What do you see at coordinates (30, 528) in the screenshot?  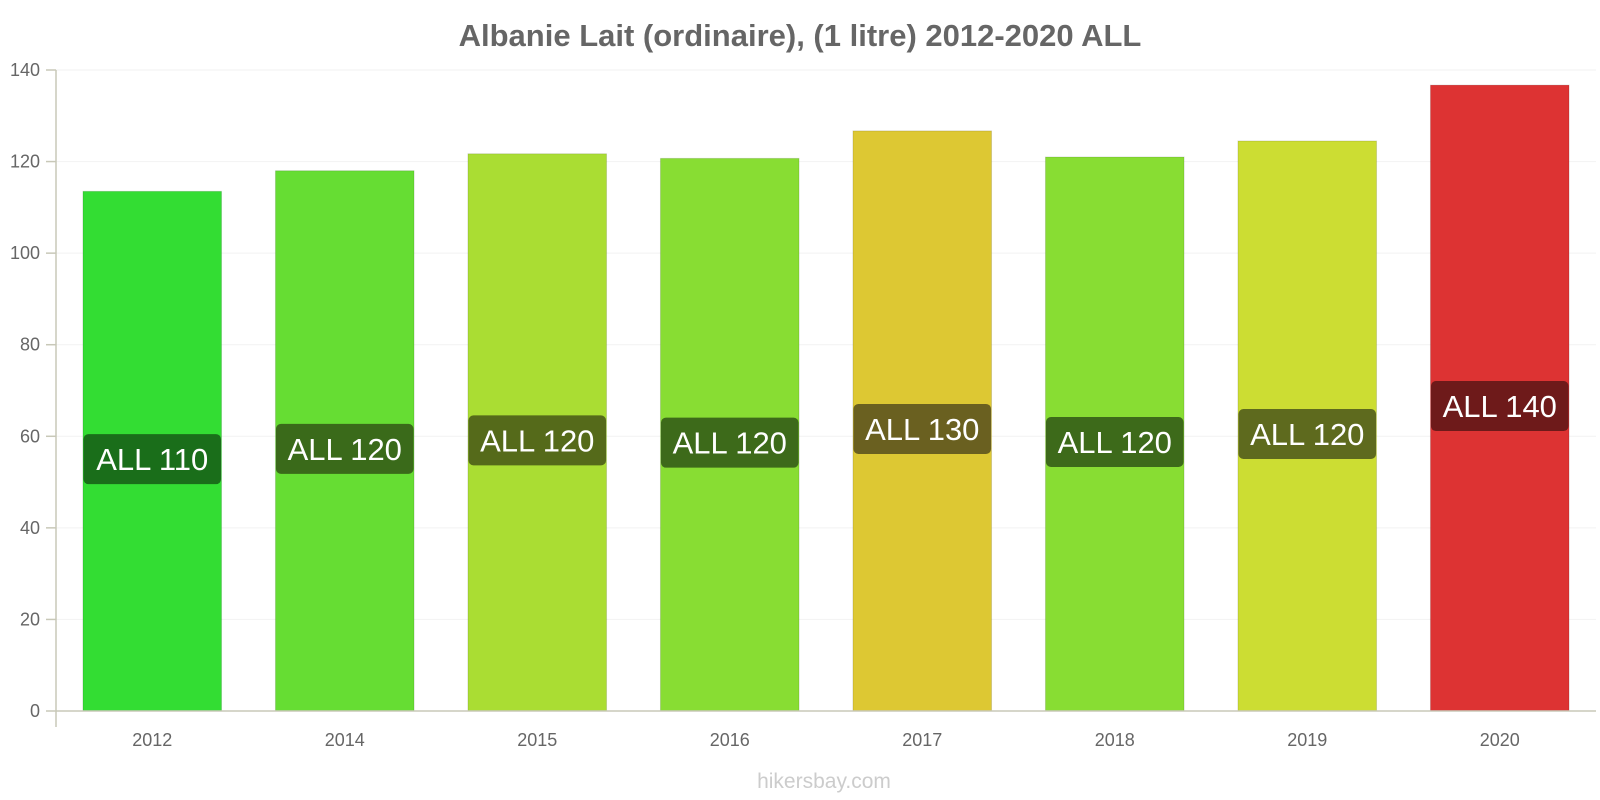 I see `y-tick-label: 40` at bounding box center [30, 528].